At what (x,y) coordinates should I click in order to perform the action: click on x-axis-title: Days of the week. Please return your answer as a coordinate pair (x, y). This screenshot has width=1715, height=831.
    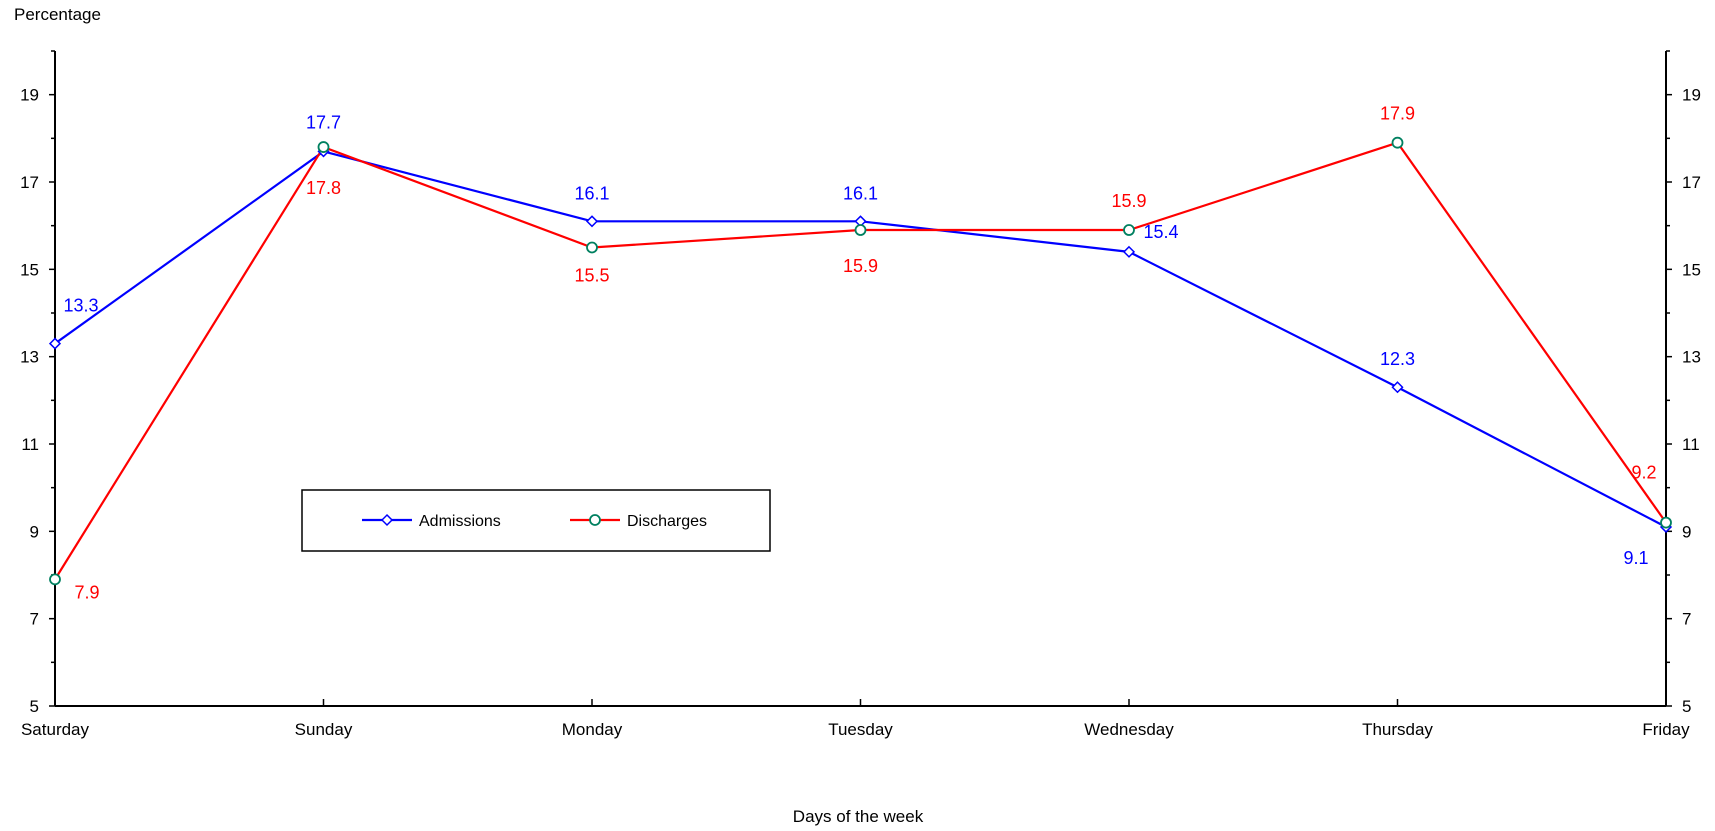
    Looking at the image, I should click on (858, 816).